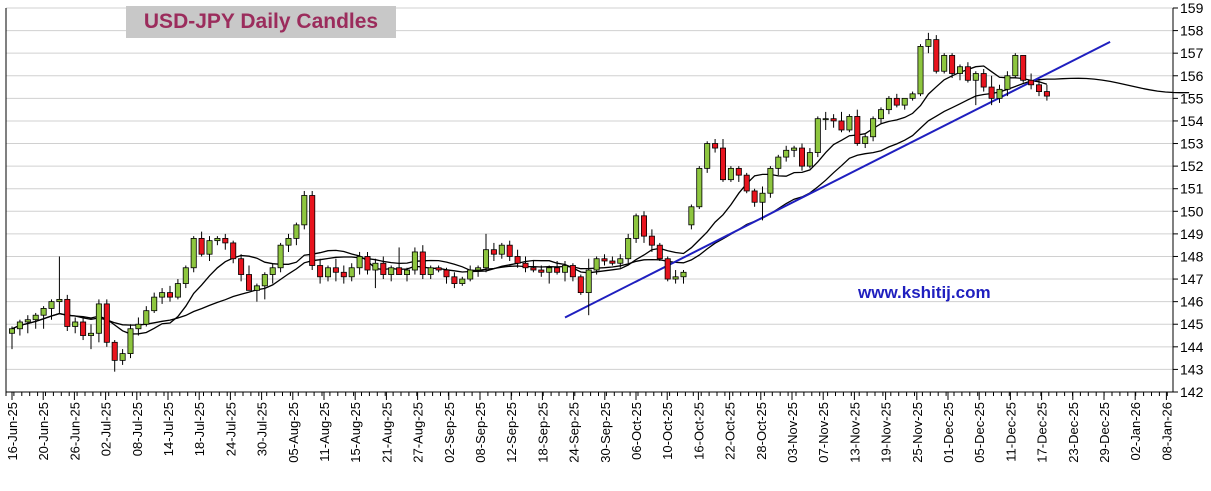  I want to click on x-tick-label: 05-Dec-25, so click(979, 432).